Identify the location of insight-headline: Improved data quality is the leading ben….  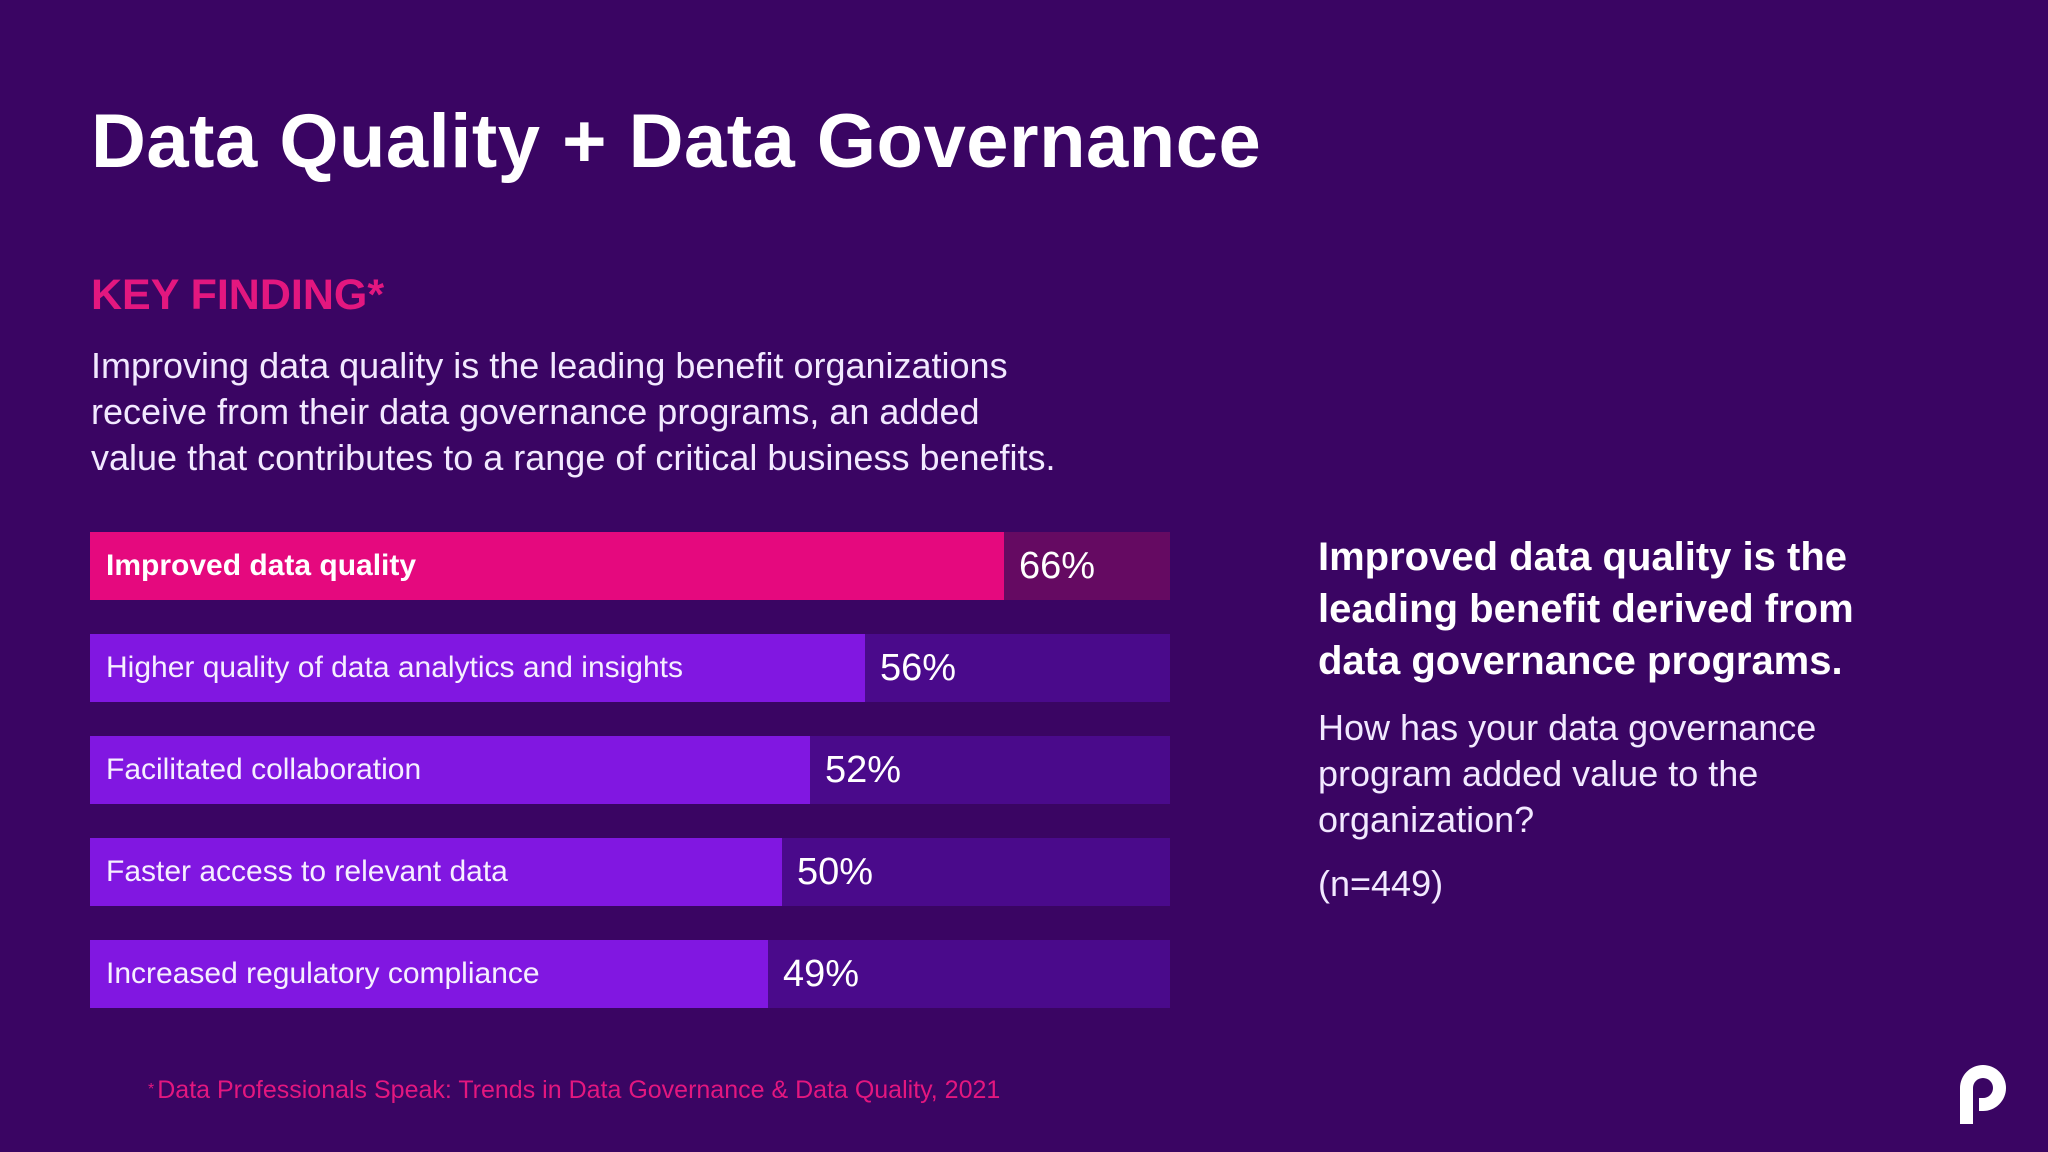
(1643, 609).